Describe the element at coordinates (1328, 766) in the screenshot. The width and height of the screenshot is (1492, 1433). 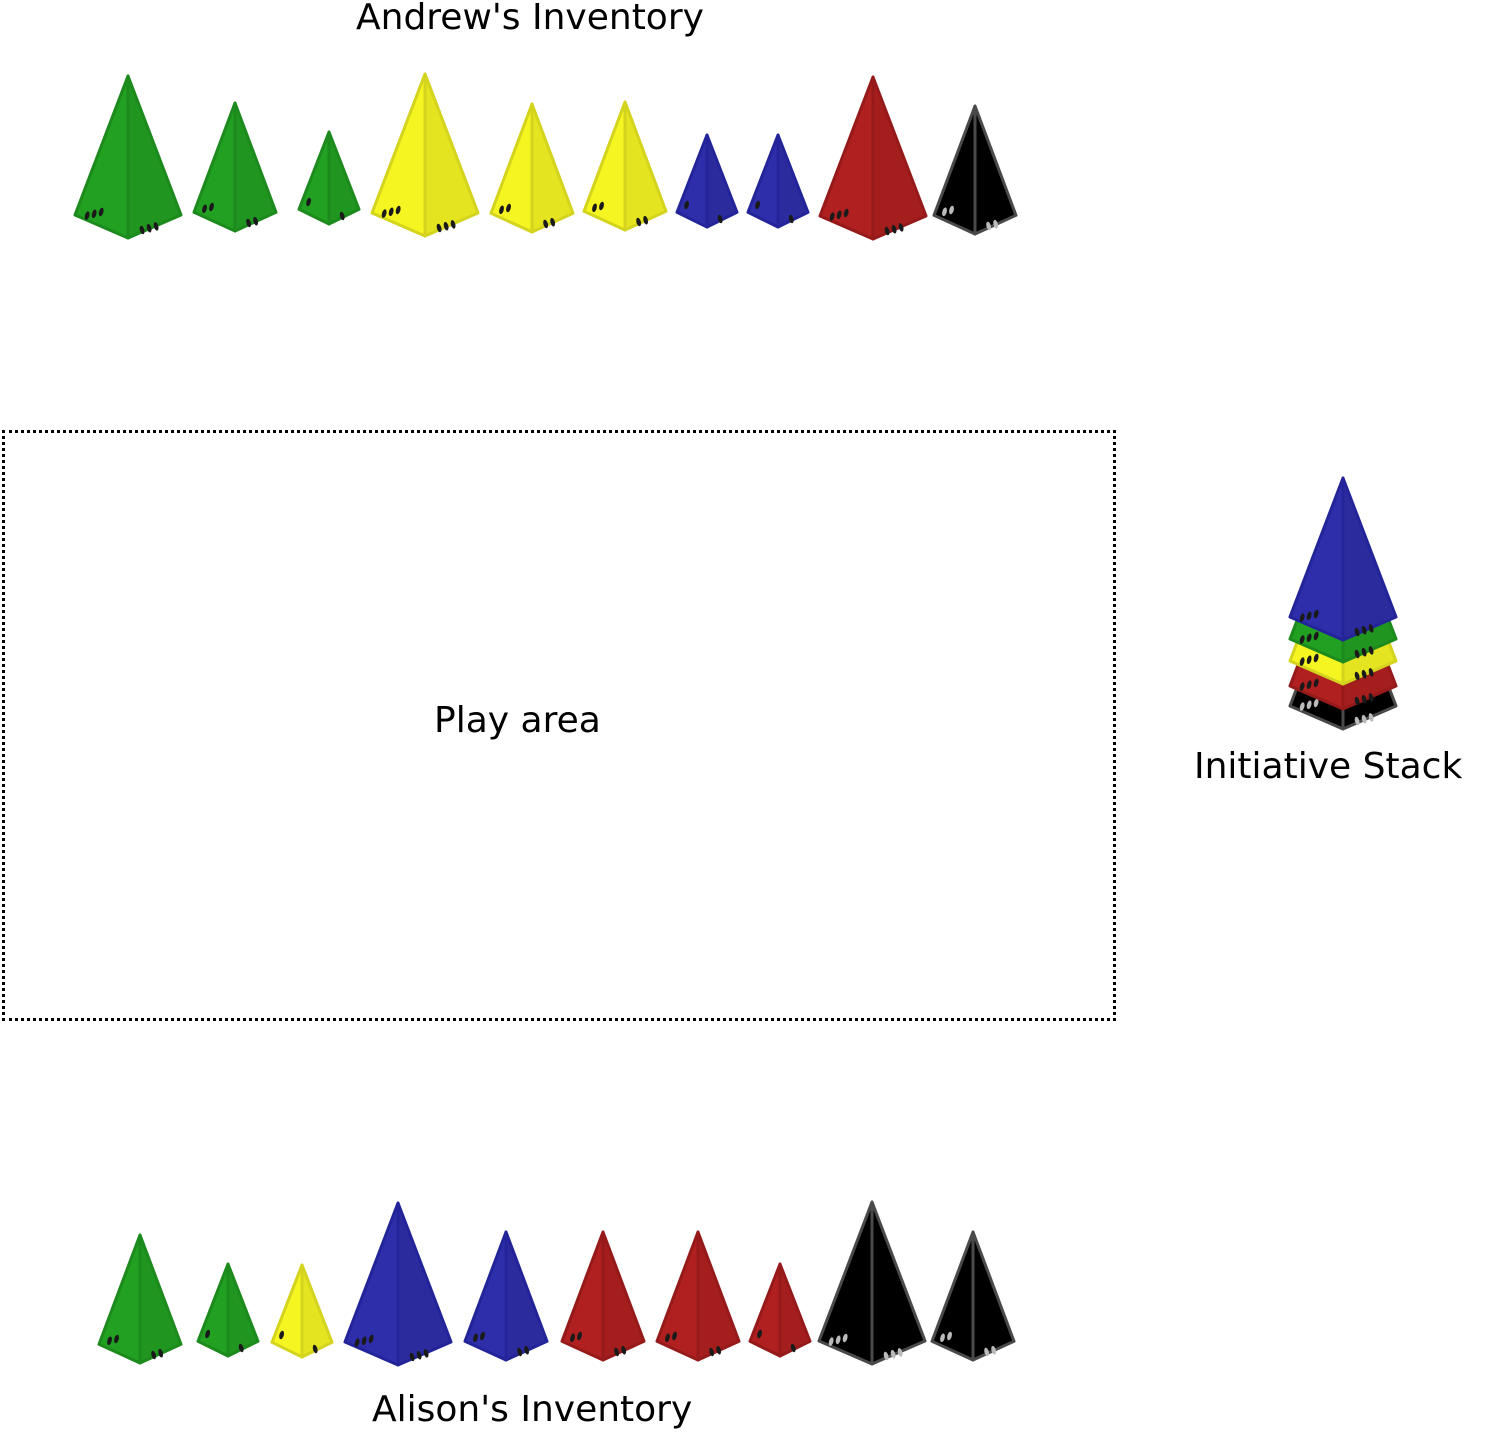
I see `initiative-stack-label: Initiative Stack` at that location.